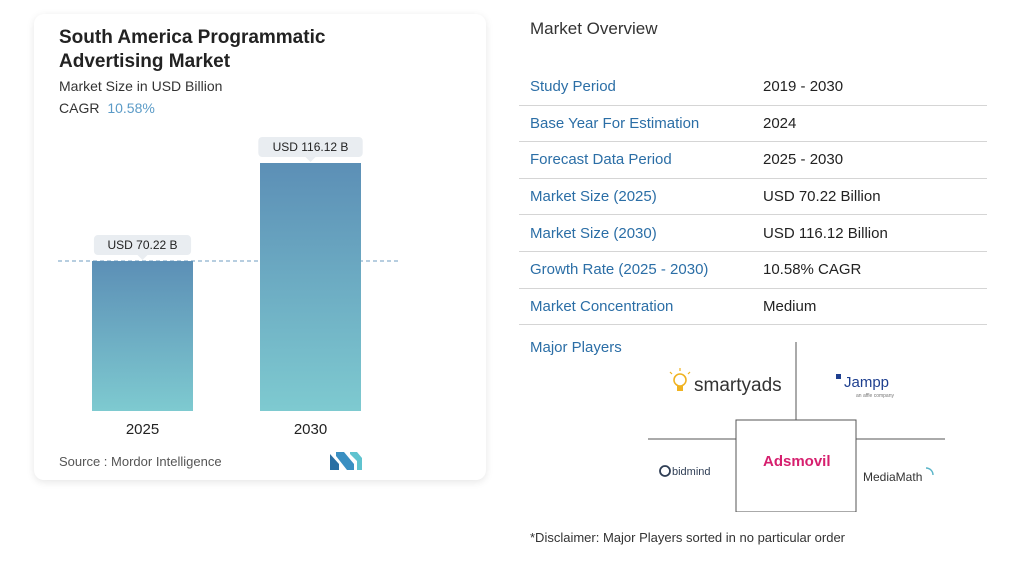 The height and width of the screenshot is (576, 1024). I want to click on smartyads-logo: smartyads, so click(725, 382).